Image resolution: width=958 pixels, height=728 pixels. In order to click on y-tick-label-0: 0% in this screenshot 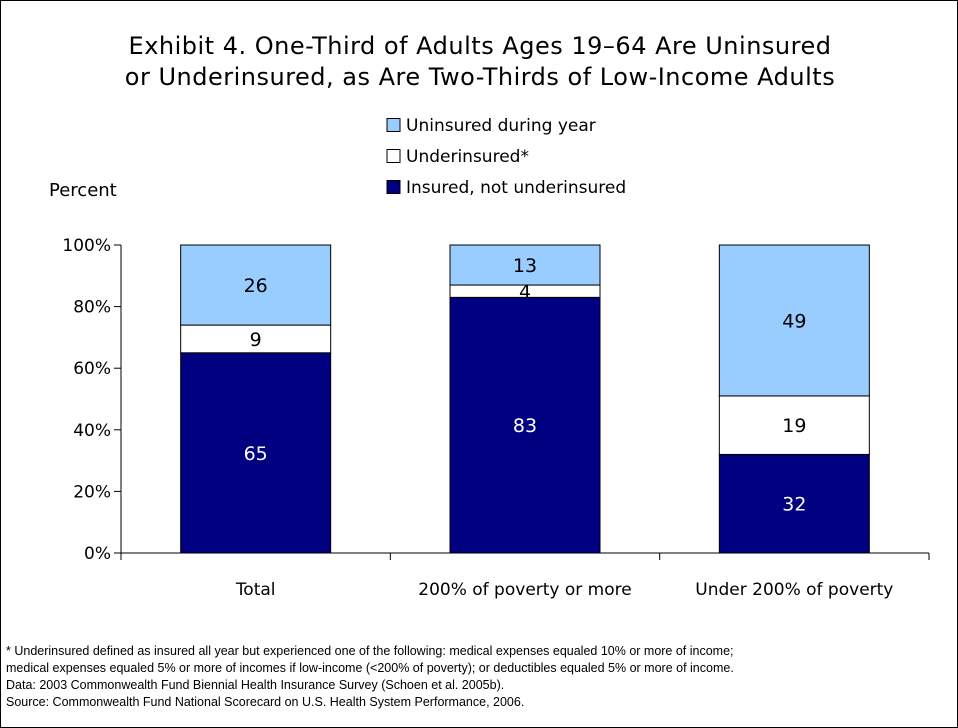, I will do `click(97, 554)`.